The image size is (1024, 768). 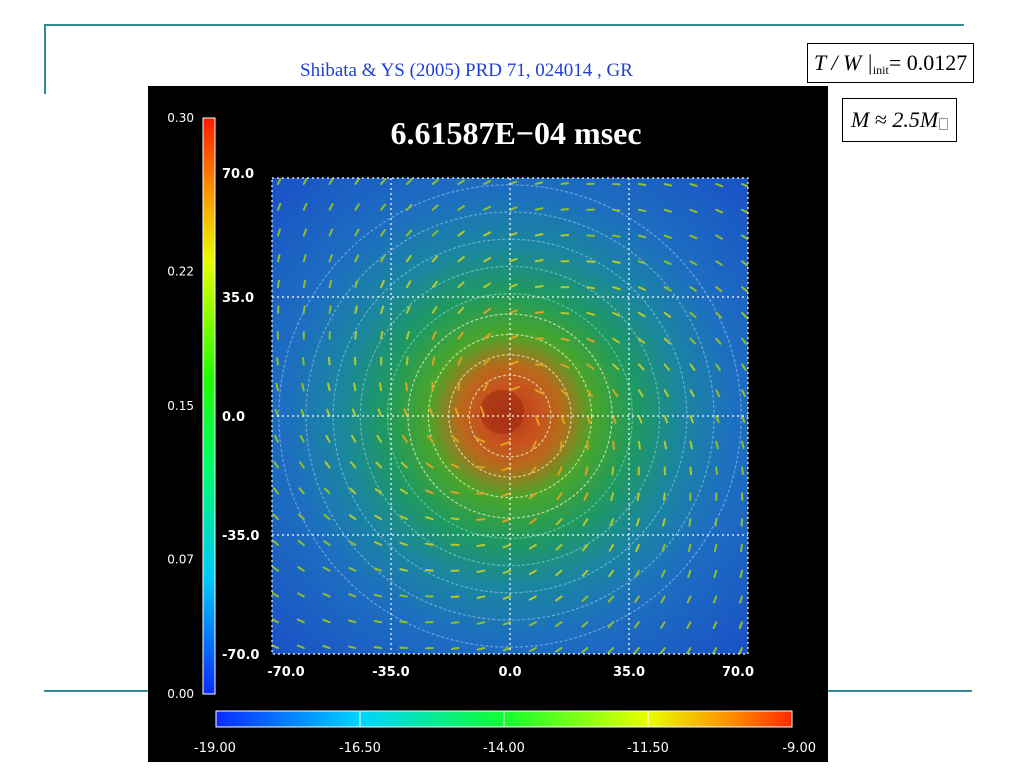 What do you see at coordinates (215, 748) in the screenshot?
I see `log-density-tick-label: -19.00` at bounding box center [215, 748].